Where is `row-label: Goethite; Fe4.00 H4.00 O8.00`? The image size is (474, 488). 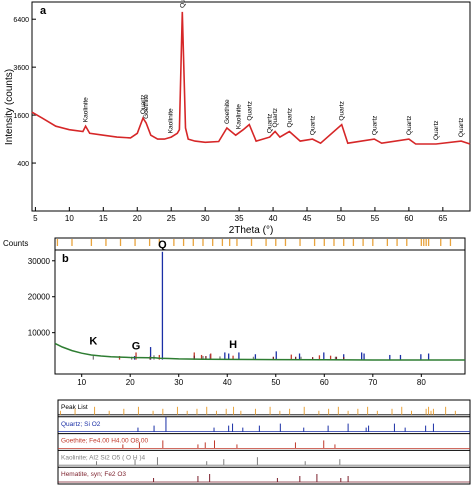 row-label: Goethite; Fe4.00 H4.00 O8.00 is located at coordinates (104, 441).